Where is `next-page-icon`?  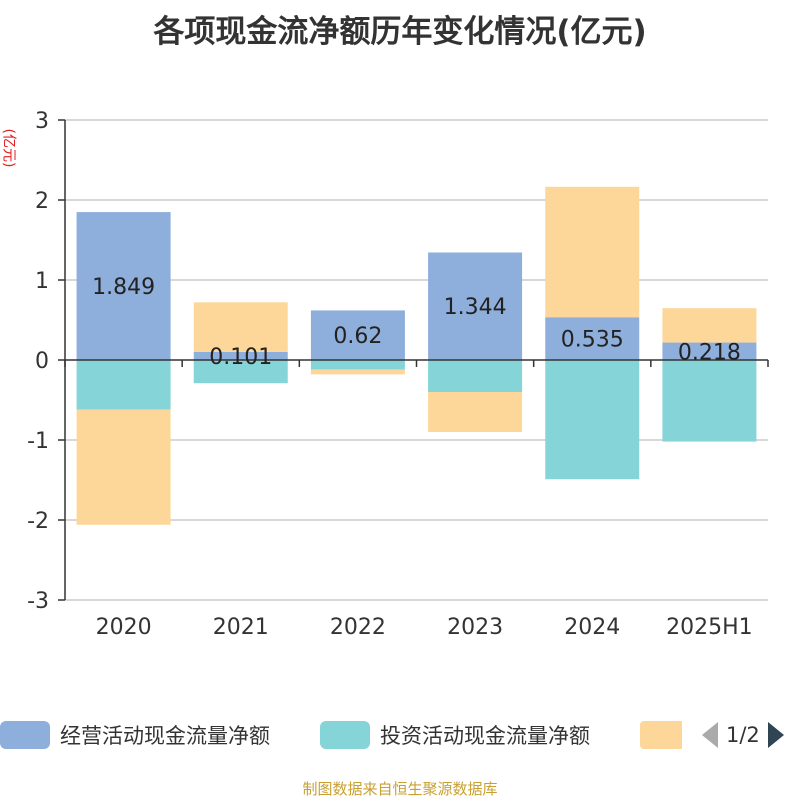
next-page-icon is located at coordinates (776, 735).